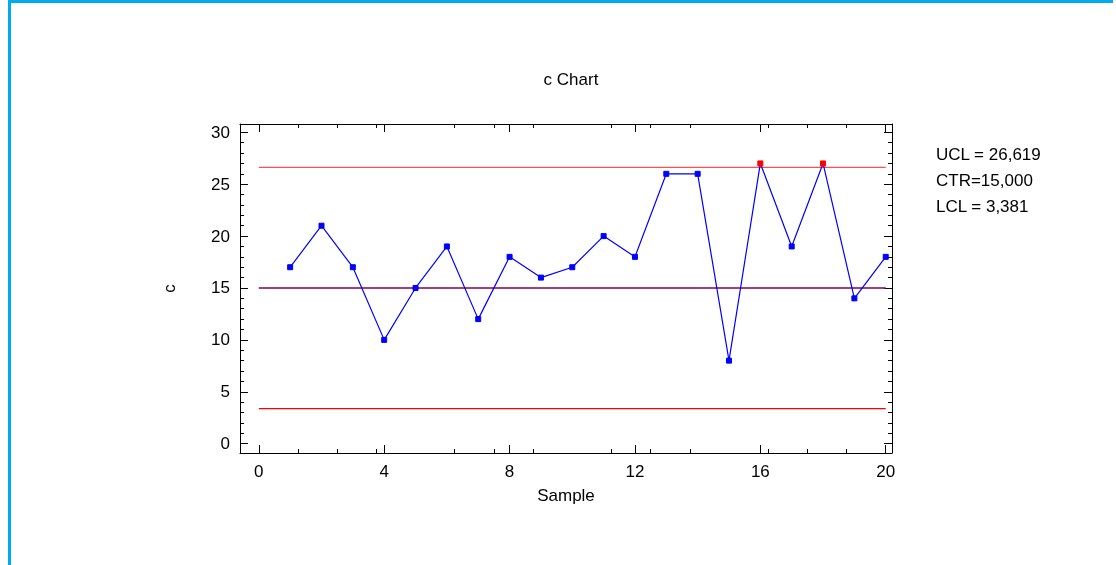 Image resolution: width=1116 pixels, height=565 pixels. Describe the element at coordinates (220, 132) in the screenshot. I see `y-tick-label: 30` at that location.